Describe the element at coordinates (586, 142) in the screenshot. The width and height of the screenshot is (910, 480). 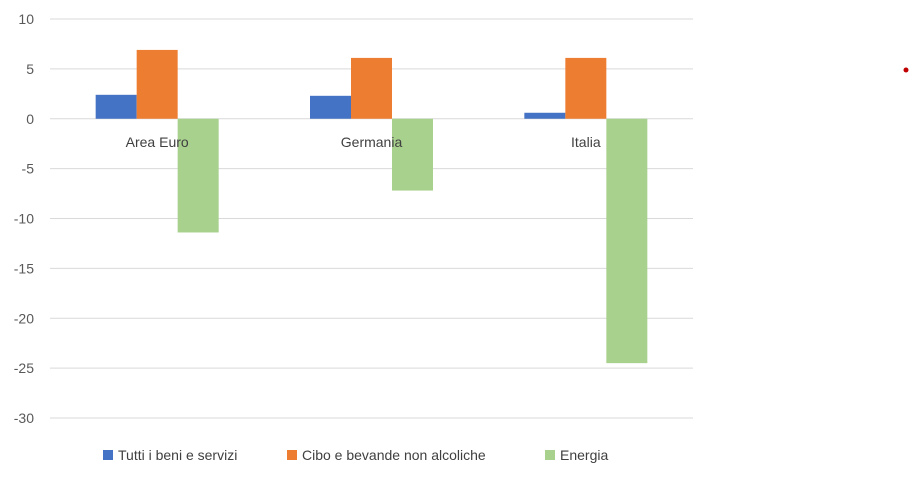
I see `category-label: Italia` at that location.